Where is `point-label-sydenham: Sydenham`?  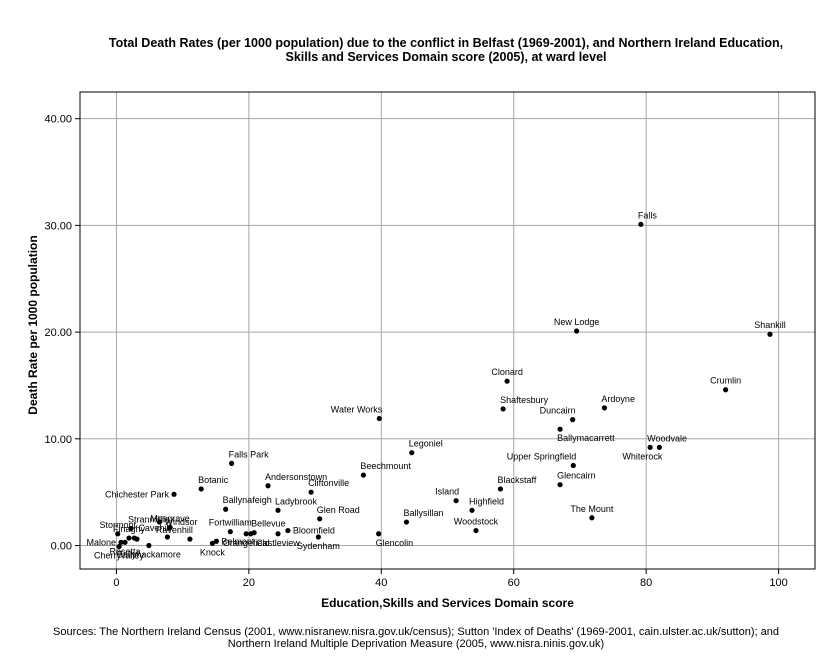
point-label-sydenham: Sydenham is located at coordinates (318, 546).